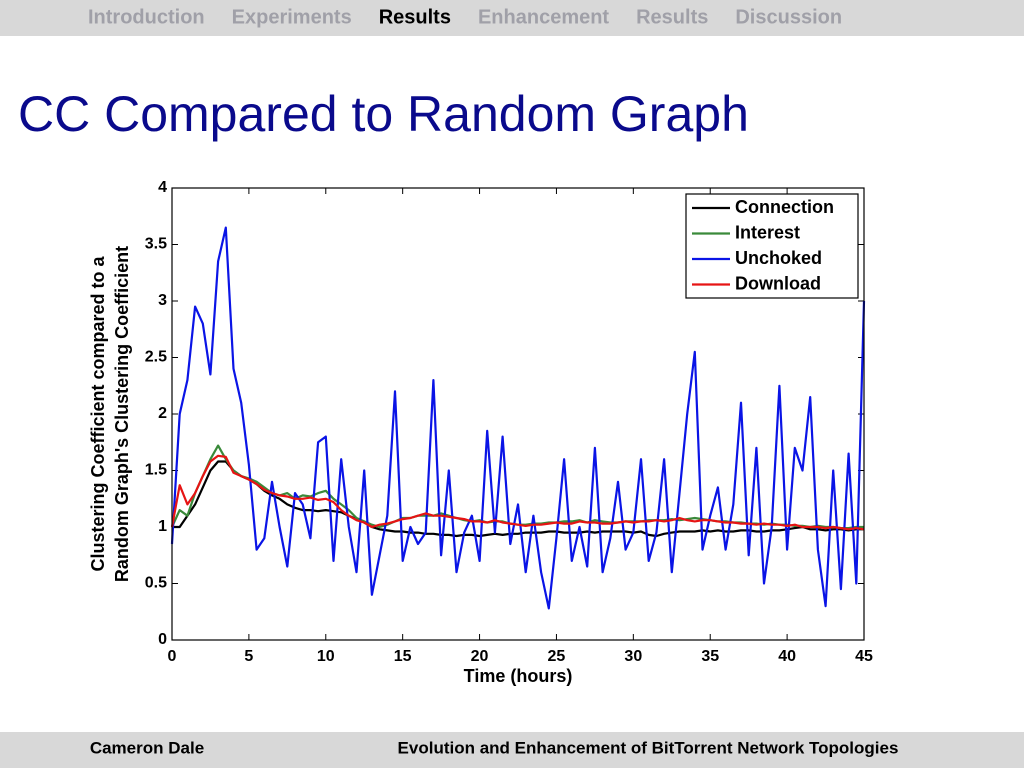  Describe the element at coordinates (633, 656) in the screenshot. I see `x-tick-label: 30` at that location.